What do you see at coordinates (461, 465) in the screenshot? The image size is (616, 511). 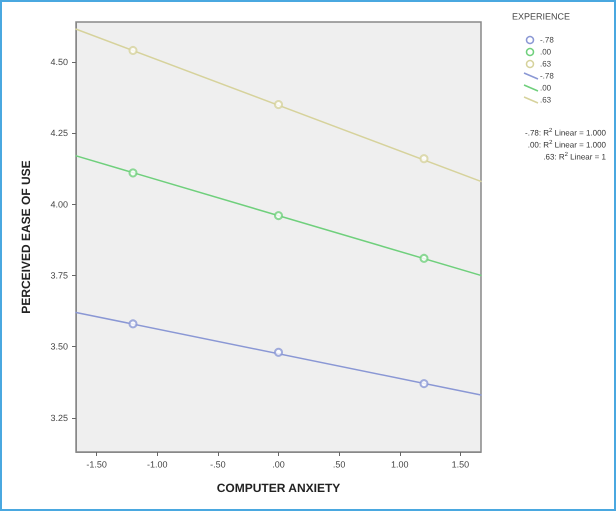 I see `x-tick-label: 1.50` at bounding box center [461, 465].